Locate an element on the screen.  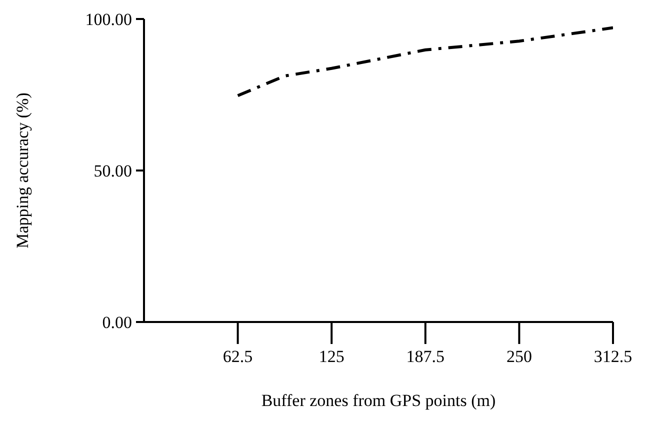
x-tick-label: 187.5 is located at coordinates (425, 356).